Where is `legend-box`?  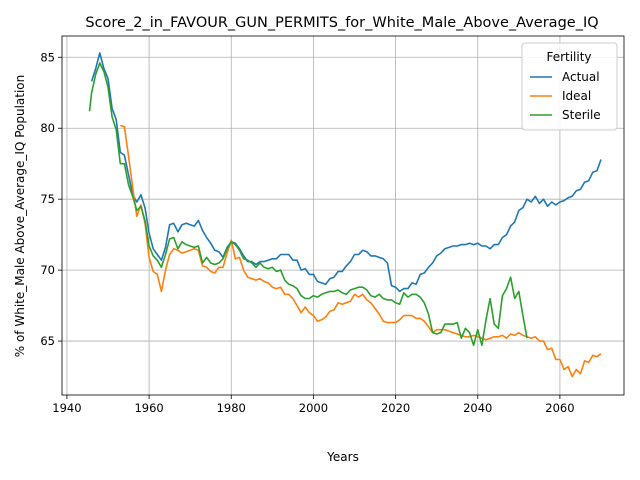
legend-box is located at coordinates (569, 86).